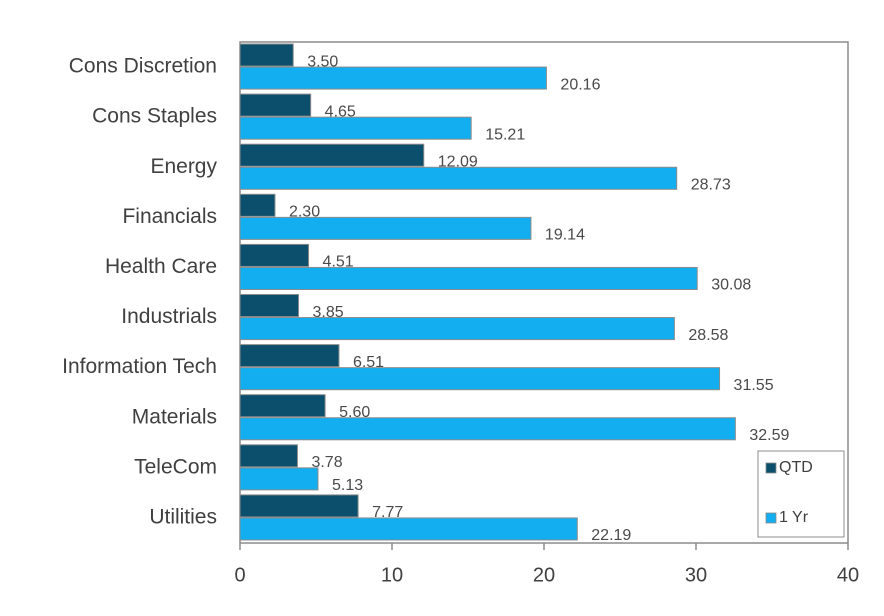  I want to click on category-label: Energy, so click(183, 166).